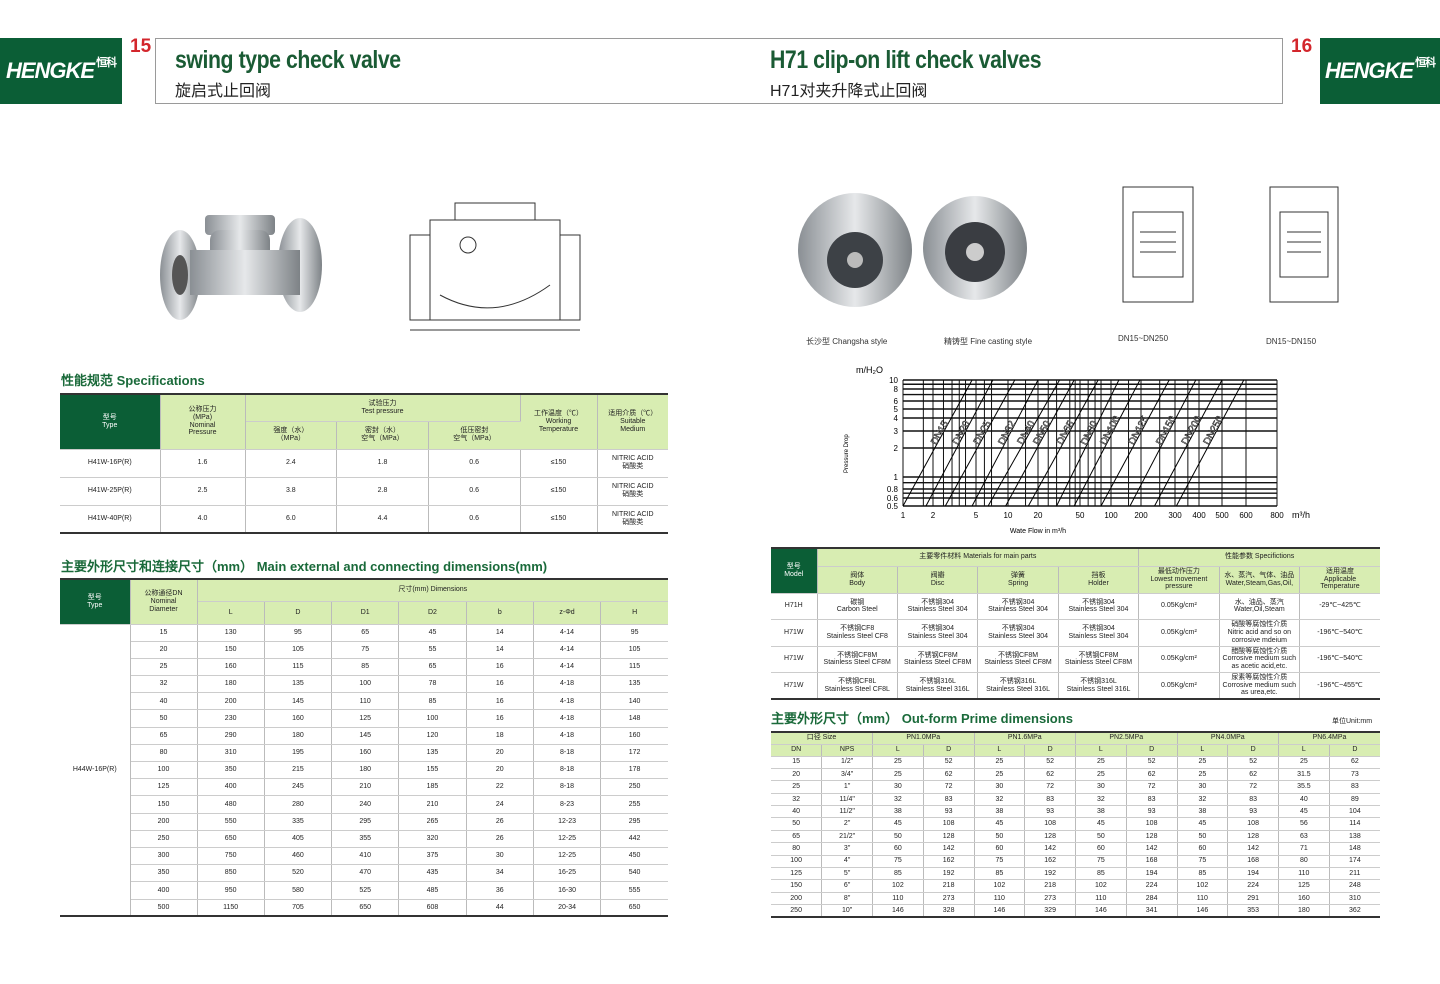 The image size is (1440, 984). What do you see at coordinates (1008, 433) in the screenshot?
I see `series-label: DN32` at bounding box center [1008, 433].